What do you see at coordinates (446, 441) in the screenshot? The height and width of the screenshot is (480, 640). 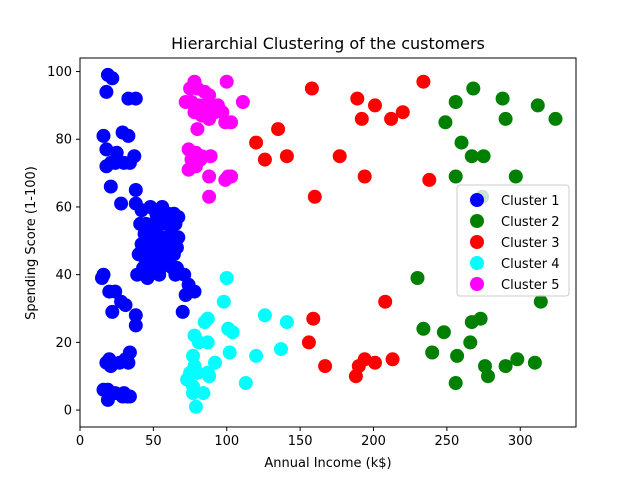 I see `x-tick-label: 250` at bounding box center [446, 441].